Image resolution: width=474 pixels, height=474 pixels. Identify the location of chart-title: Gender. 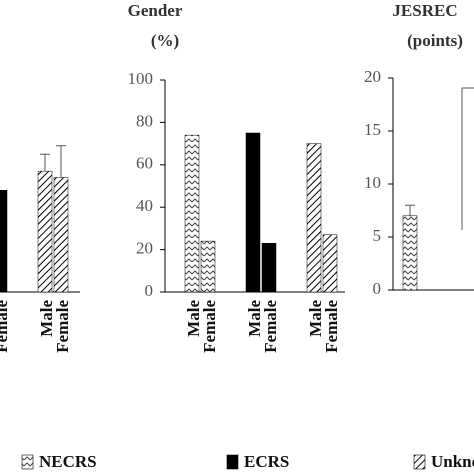
(155, 10).